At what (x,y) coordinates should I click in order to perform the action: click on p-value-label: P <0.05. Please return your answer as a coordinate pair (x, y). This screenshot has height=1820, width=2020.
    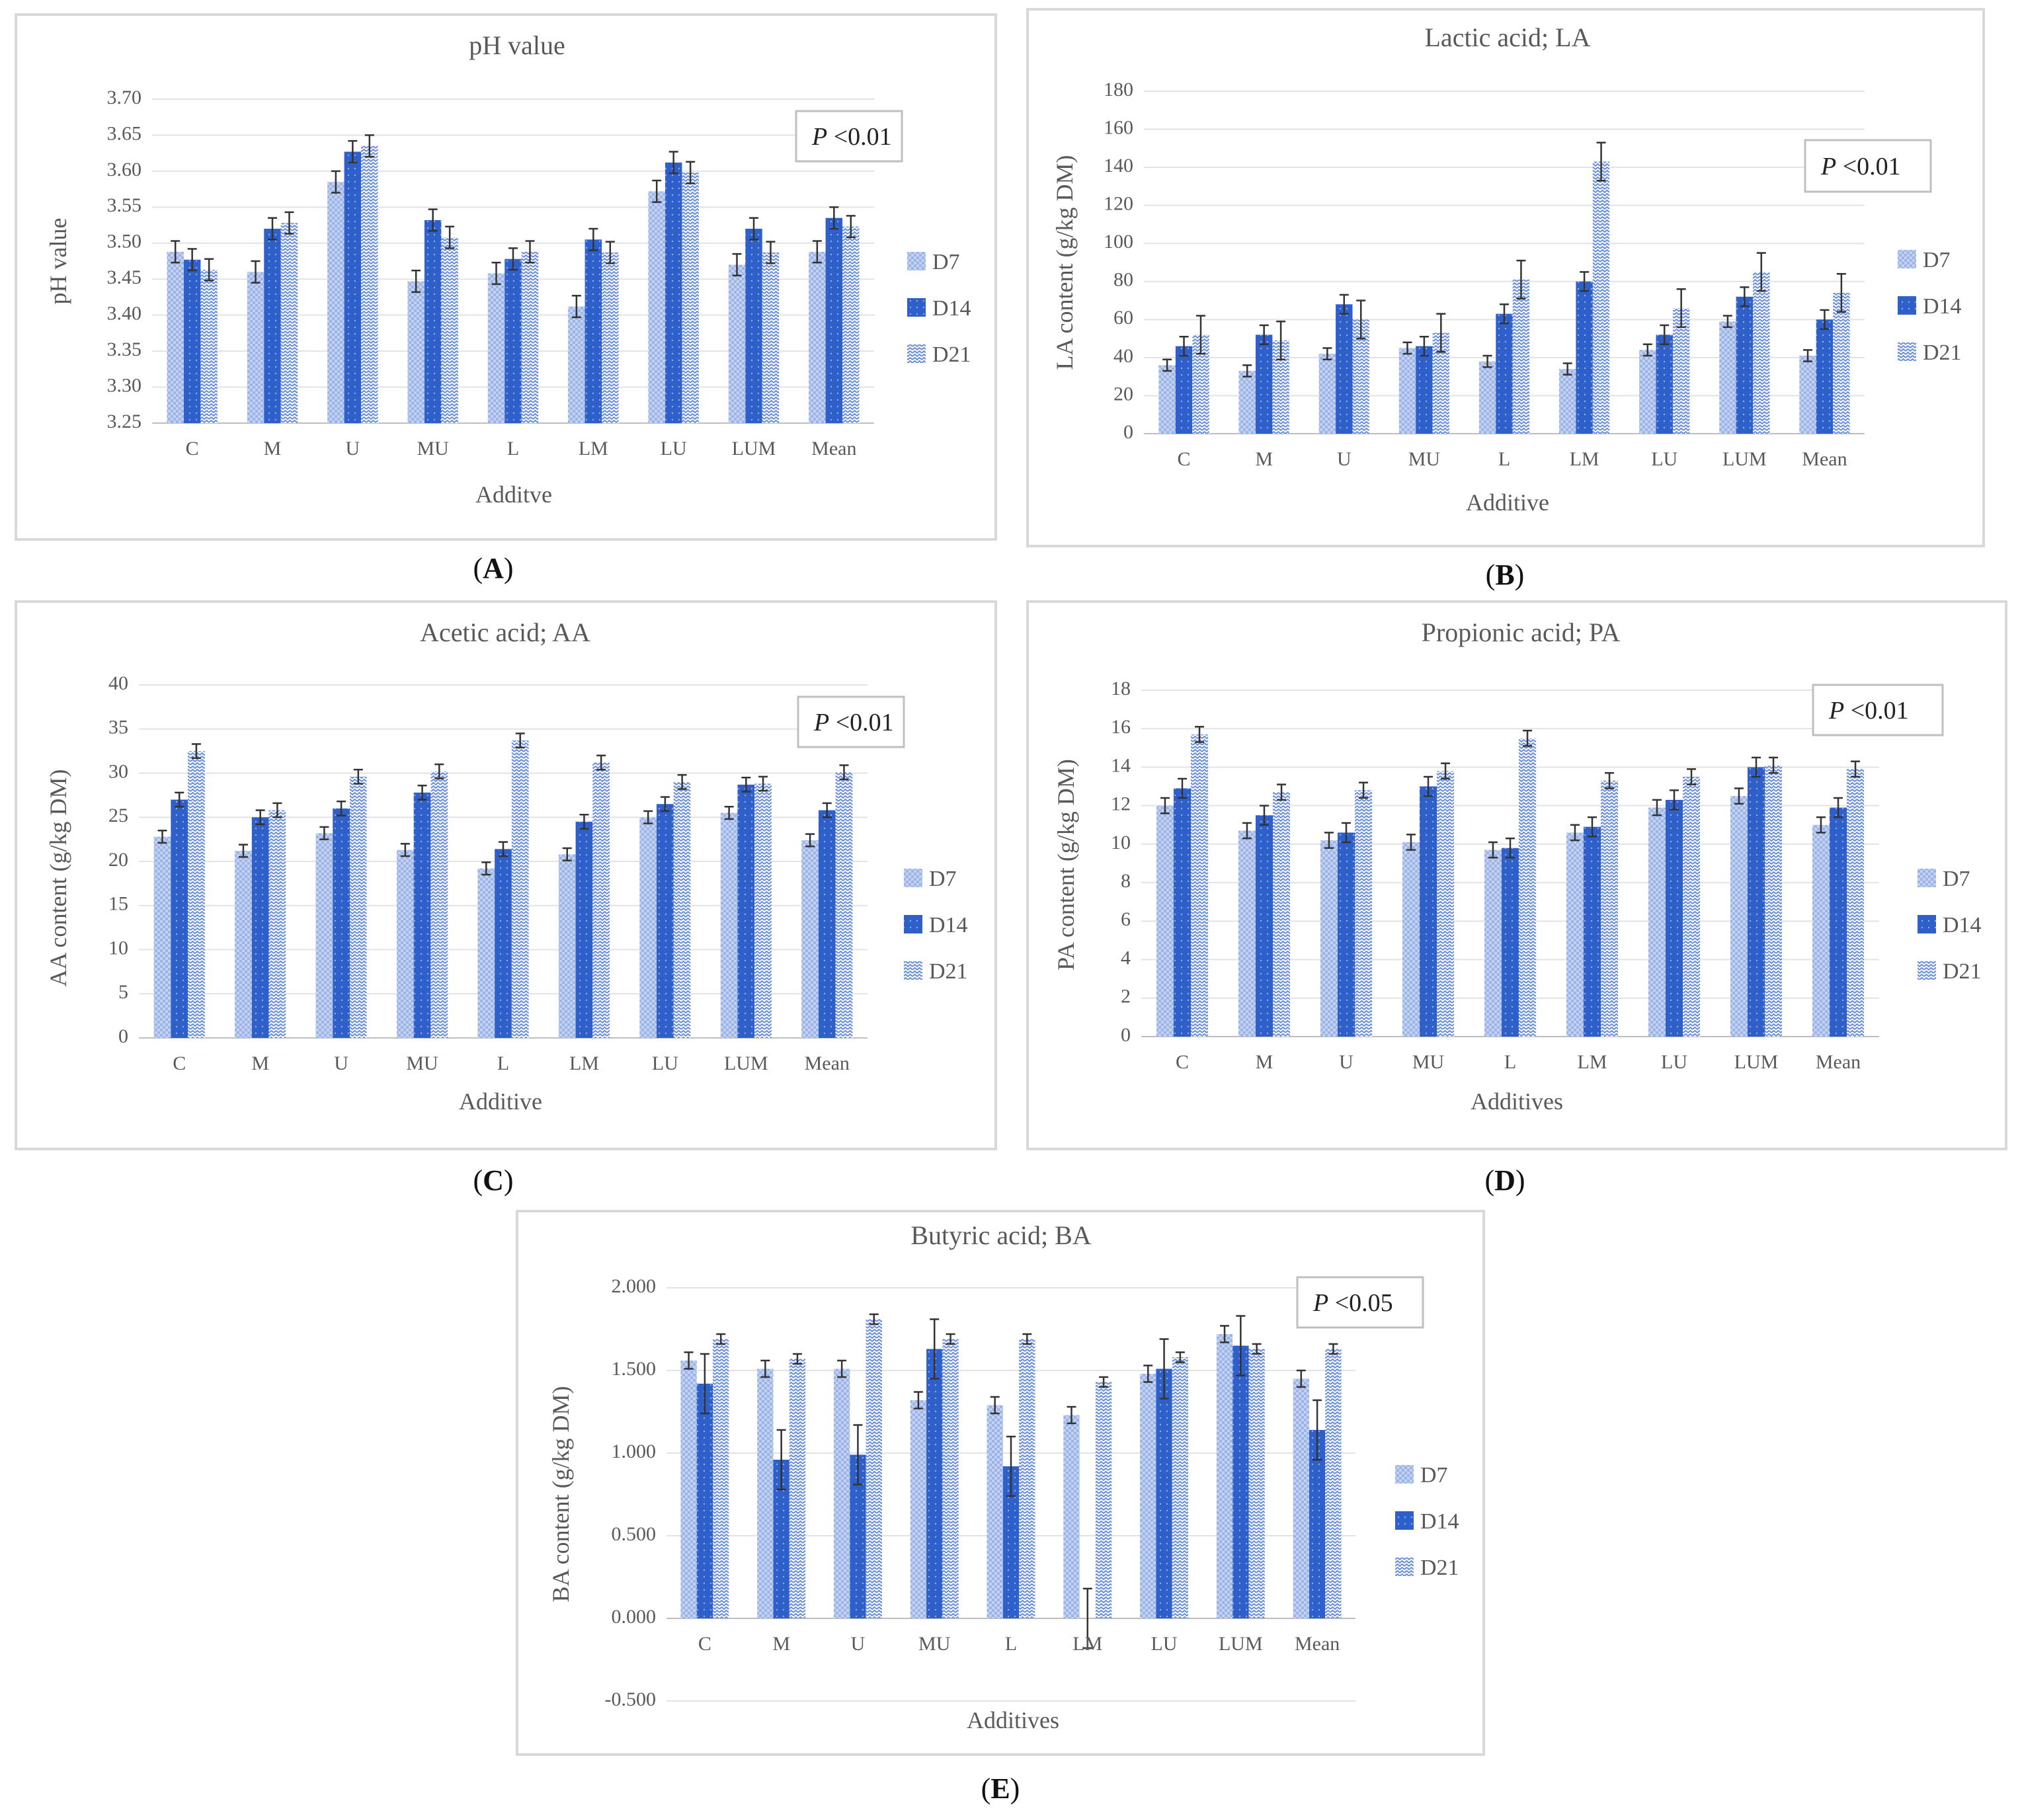
    Looking at the image, I should click on (1353, 1303).